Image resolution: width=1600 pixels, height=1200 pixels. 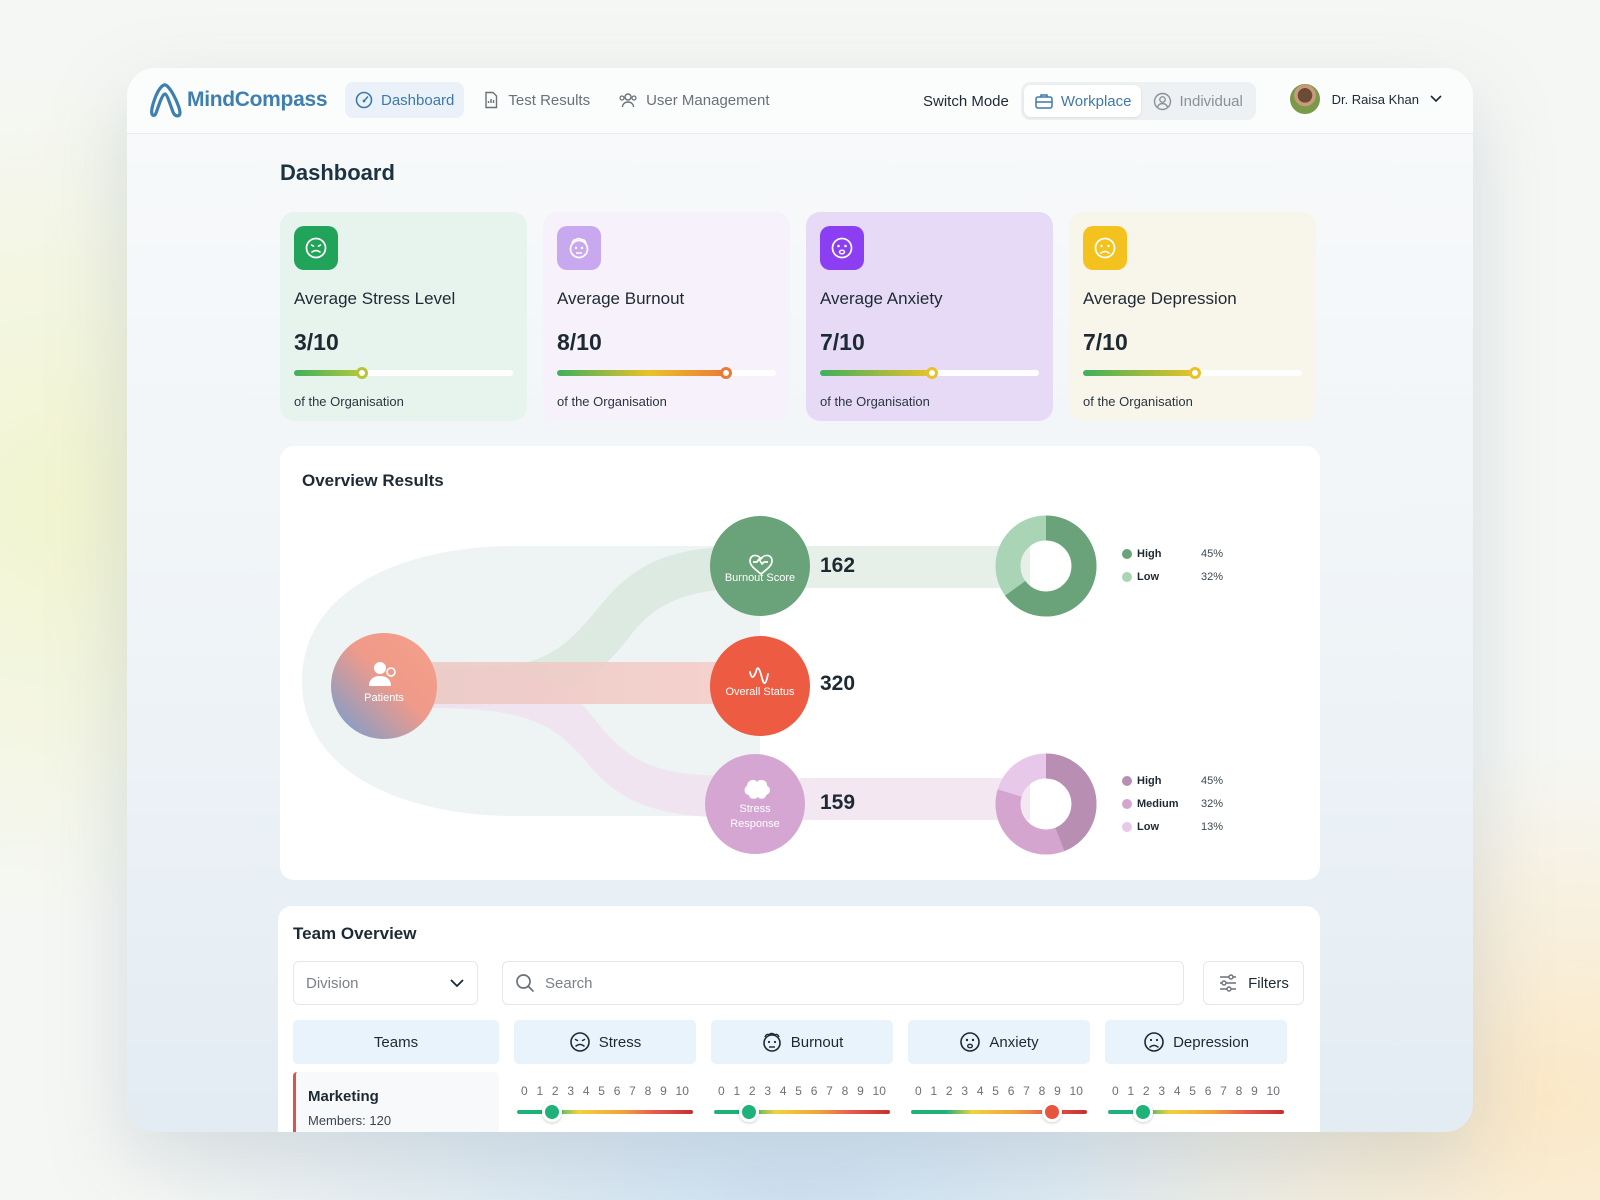 What do you see at coordinates (396, 1102) in the screenshot?
I see `table-row-team: Marketing Members: 120` at bounding box center [396, 1102].